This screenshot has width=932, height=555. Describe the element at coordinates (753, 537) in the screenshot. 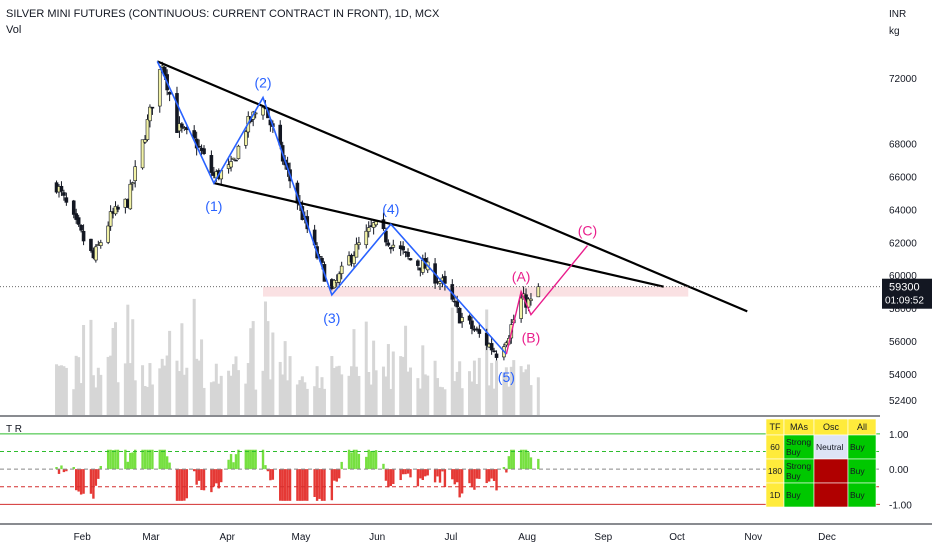

I see `time-tick-label: Nov` at that location.